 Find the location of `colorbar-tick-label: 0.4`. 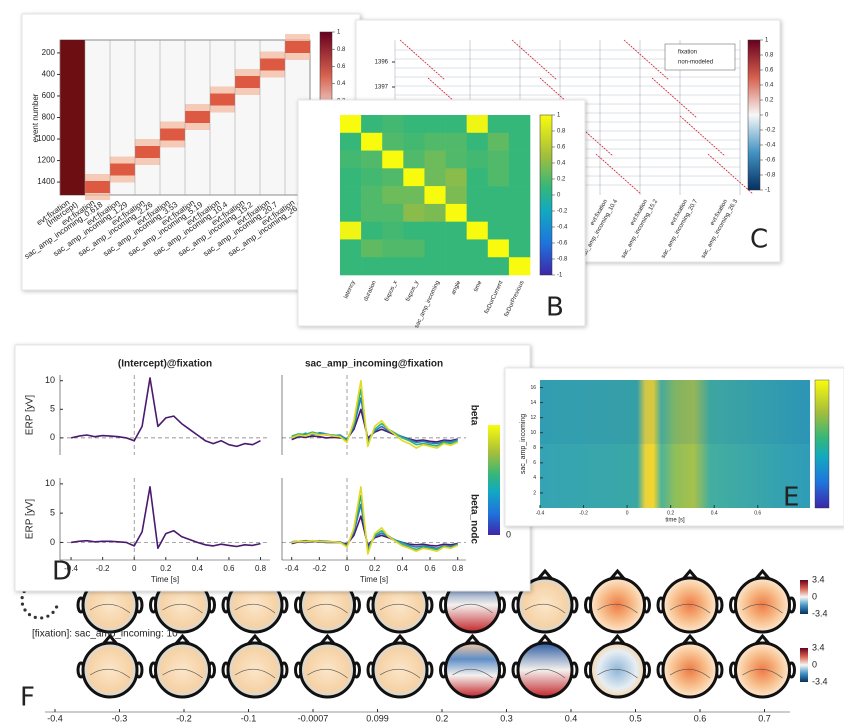

colorbar-tick-label: 0.4 is located at coordinates (769, 86).